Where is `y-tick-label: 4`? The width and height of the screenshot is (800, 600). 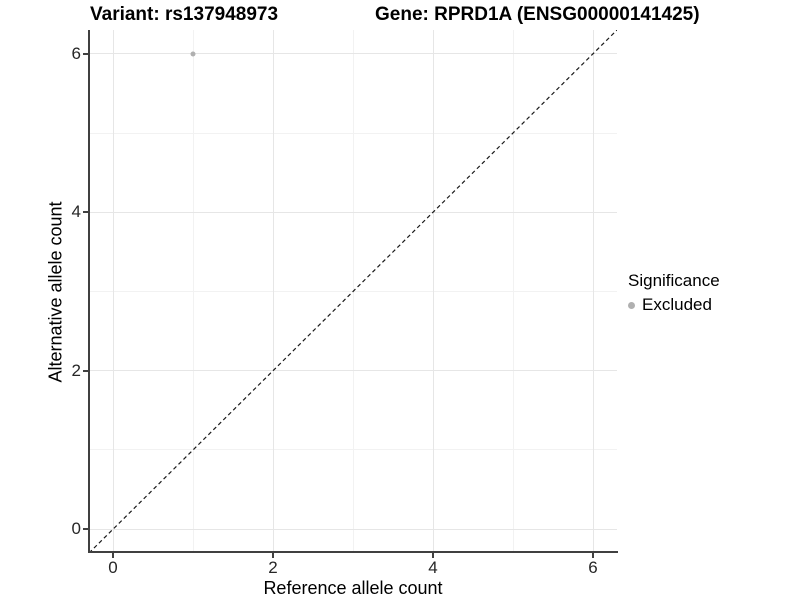
y-tick-label: 4 is located at coordinates (76, 212).